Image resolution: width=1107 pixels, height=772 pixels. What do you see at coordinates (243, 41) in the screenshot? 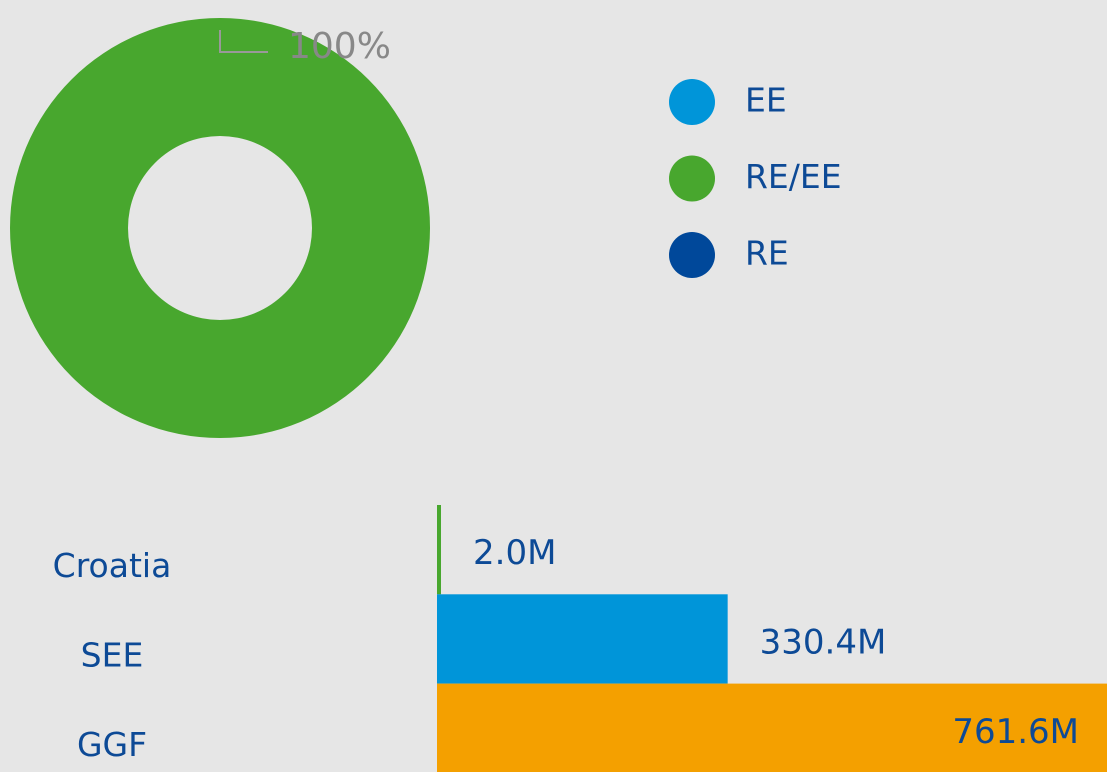
I see `leader-line` at bounding box center [243, 41].